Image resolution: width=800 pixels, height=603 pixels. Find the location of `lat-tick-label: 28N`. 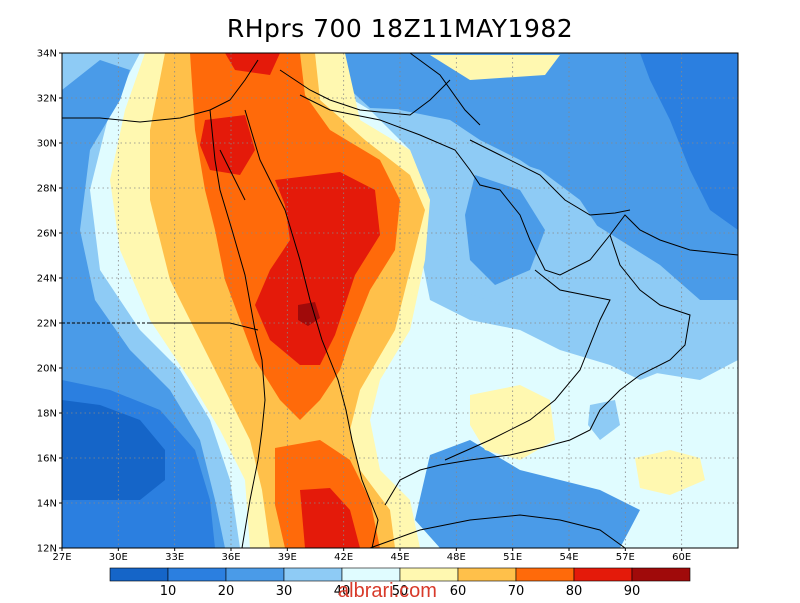

lat-tick-label: 28N is located at coordinates (47, 189).